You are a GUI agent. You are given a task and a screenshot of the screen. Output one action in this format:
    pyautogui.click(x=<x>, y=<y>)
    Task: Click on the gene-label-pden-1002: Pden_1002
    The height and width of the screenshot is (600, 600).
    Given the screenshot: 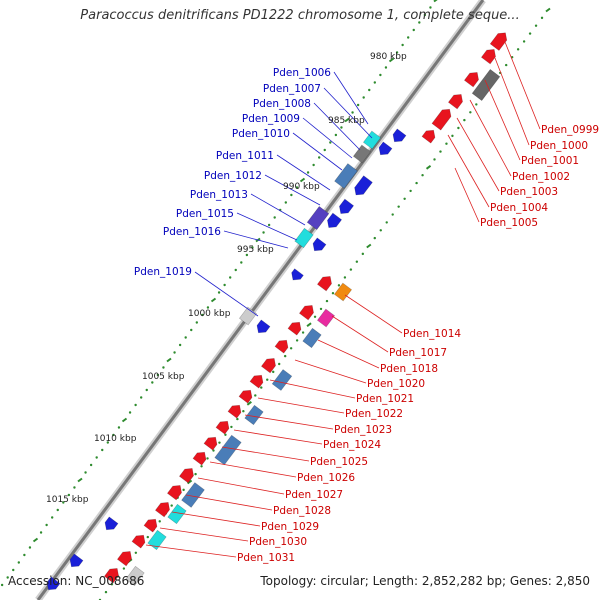 What is the action you would take?
    pyautogui.click(x=541, y=177)
    